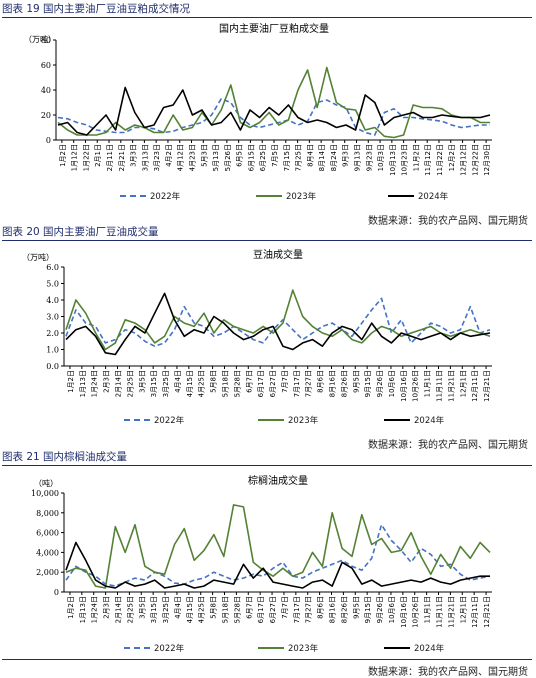  I want to click on x-tick-label: 4月12日, so click(181, 157).